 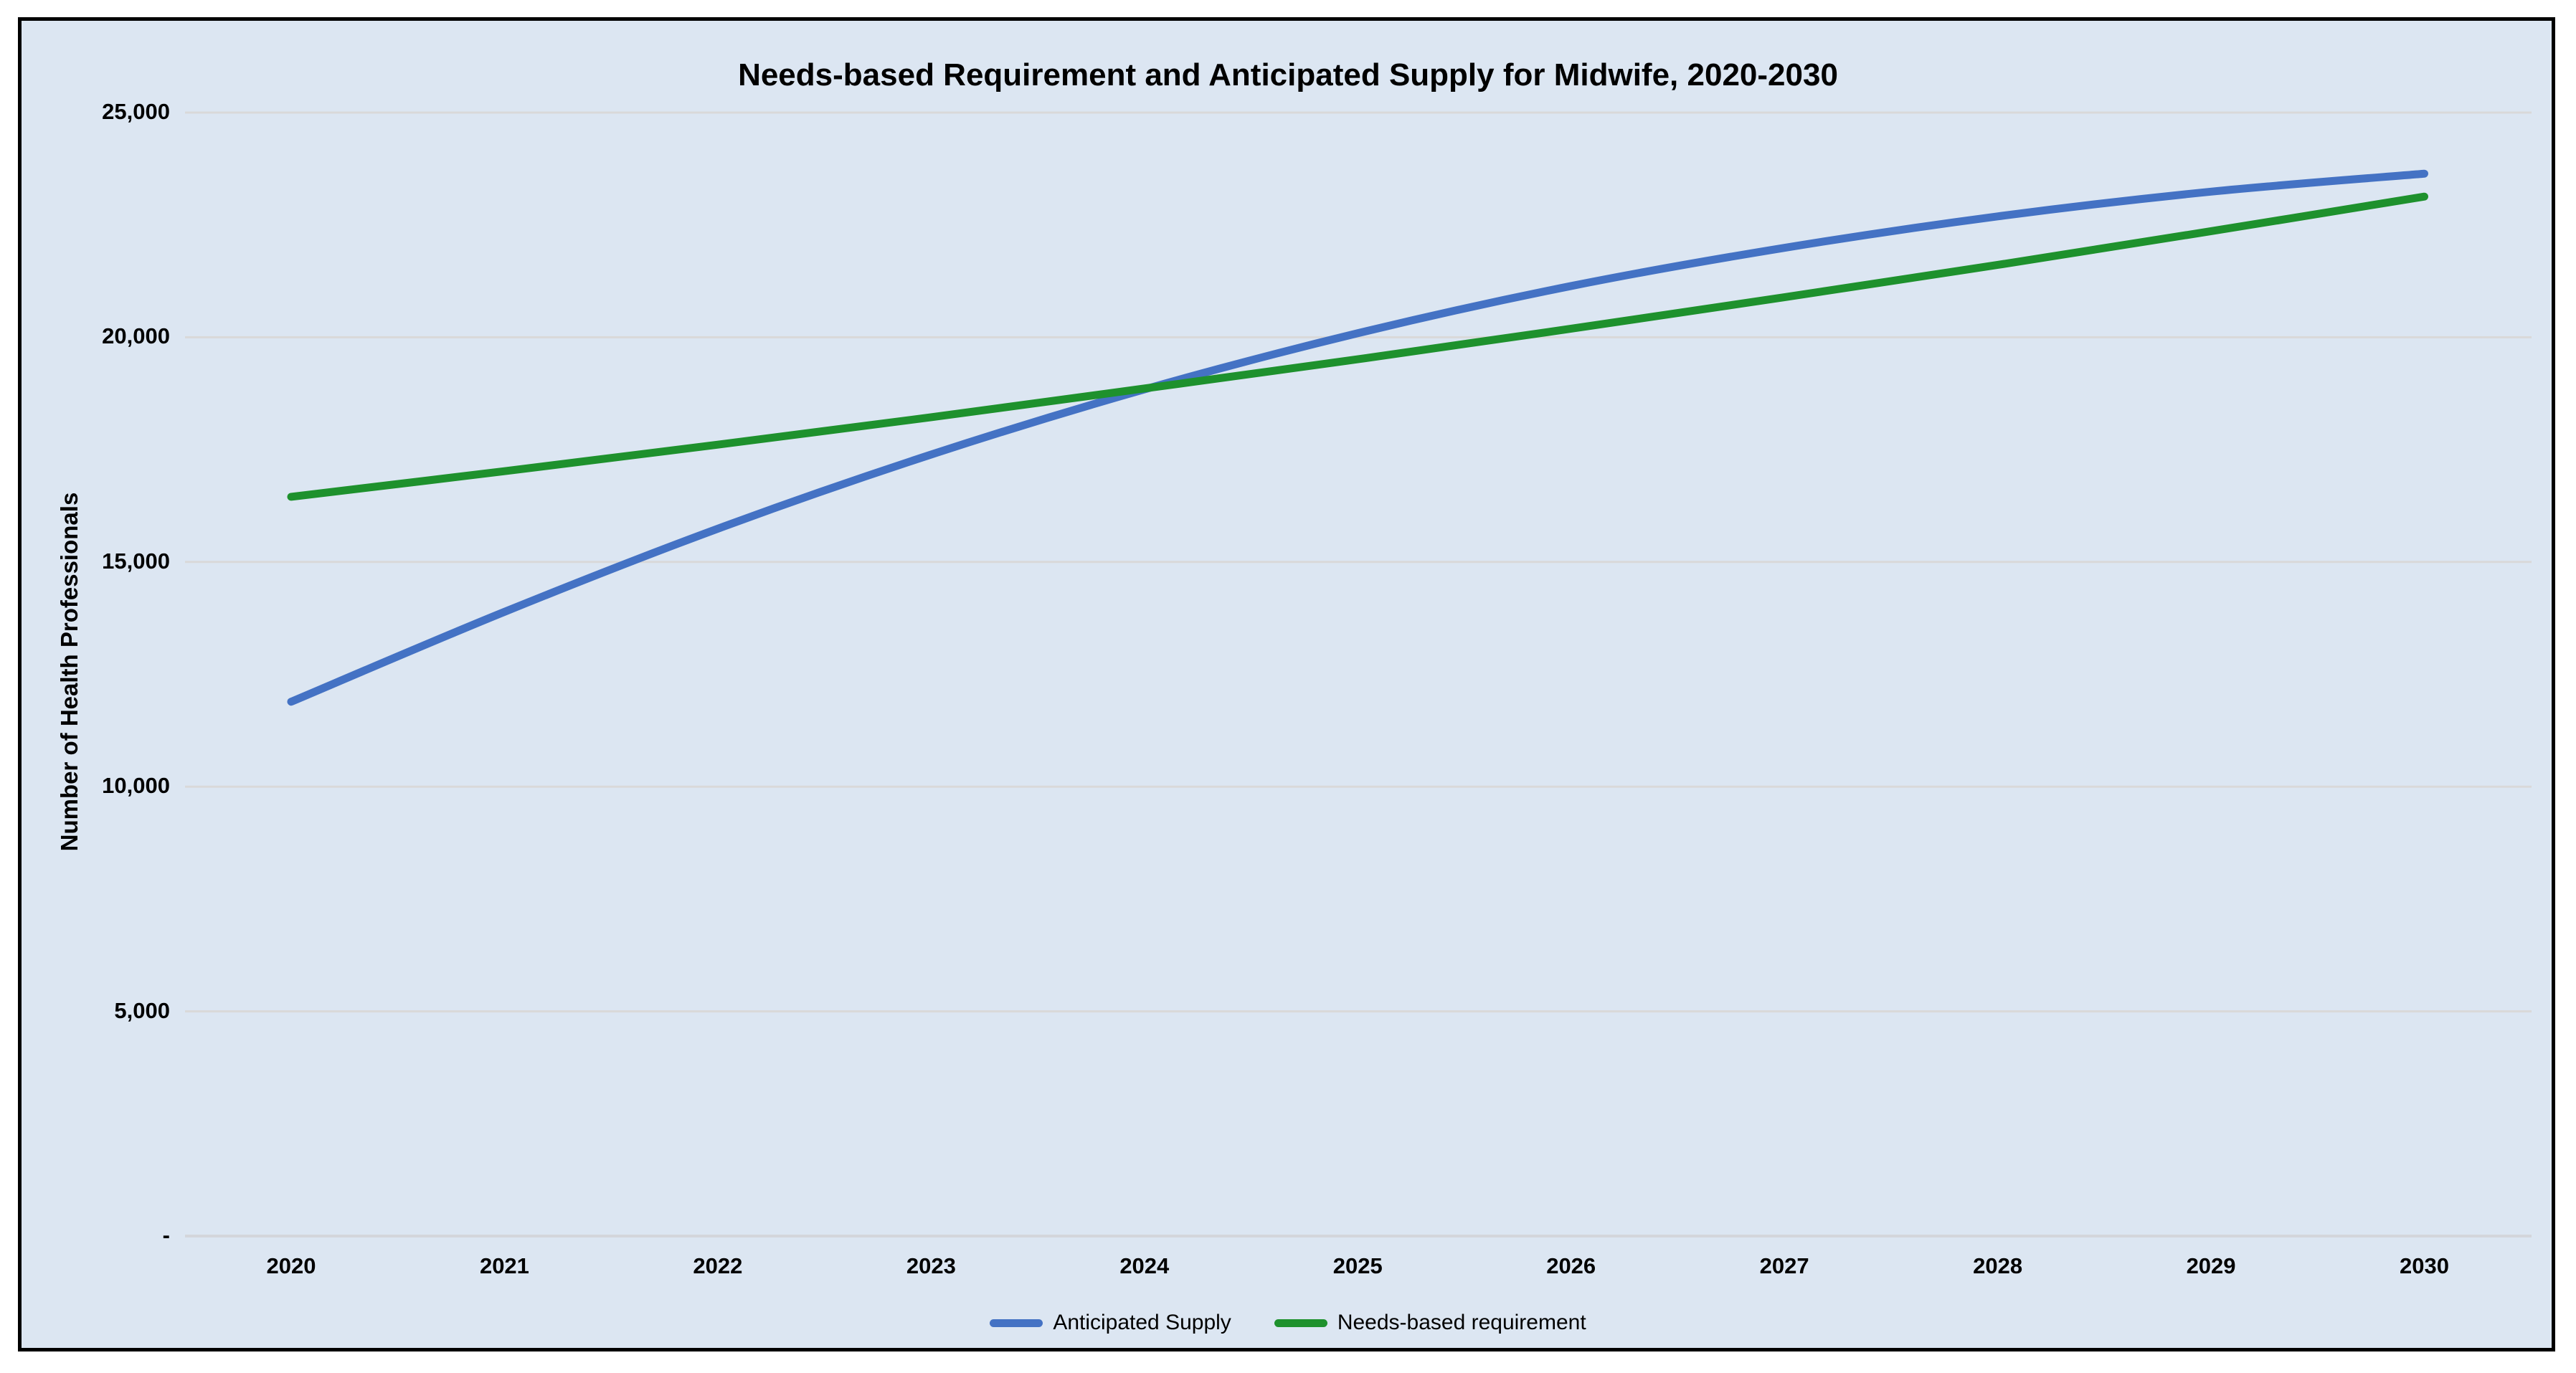 What do you see at coordinates (136, 561) in the screenshot?
I see `y-tick-label: 15,000` at bounding box center [136, 561].